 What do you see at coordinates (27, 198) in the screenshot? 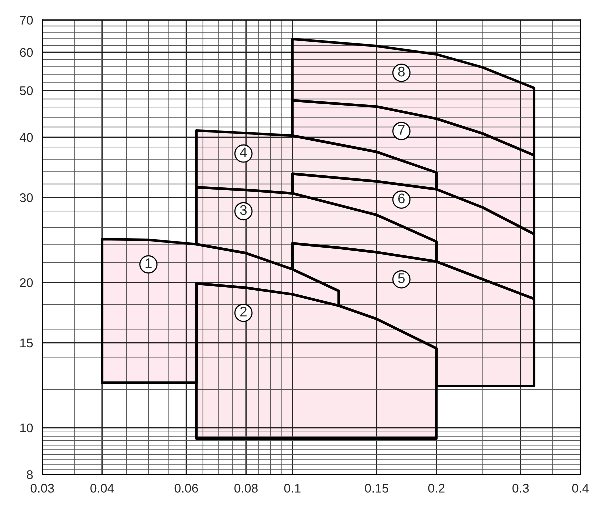
I see `y-tick-label: 30` at bounding box center [27, 198].